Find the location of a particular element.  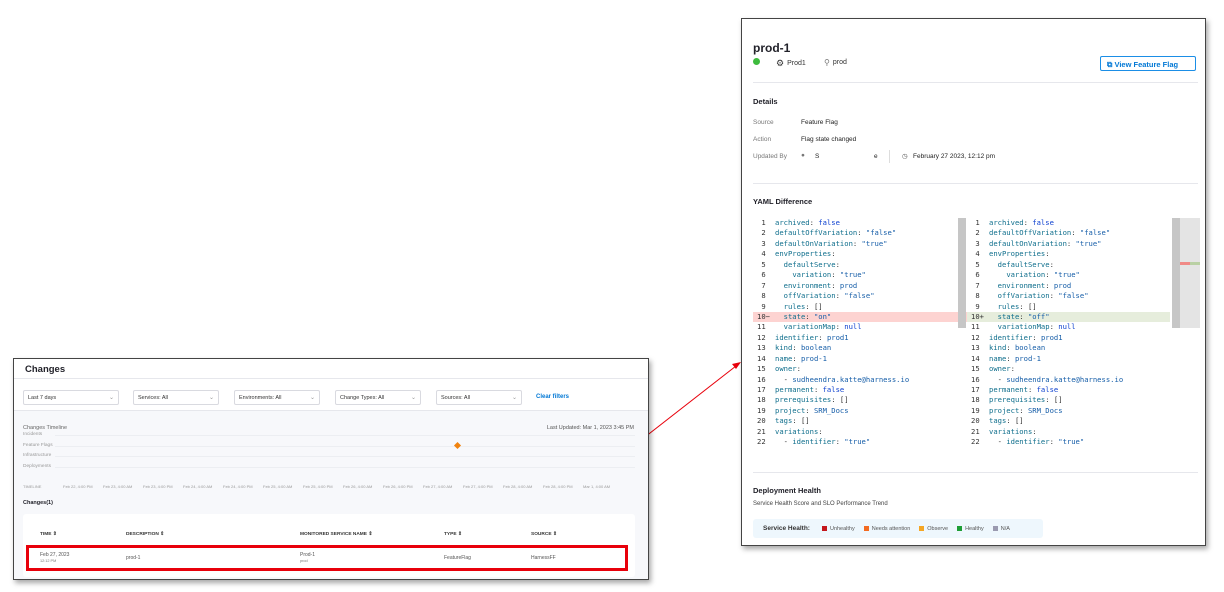

user-icon: ● is located at coordinates (803, 155).